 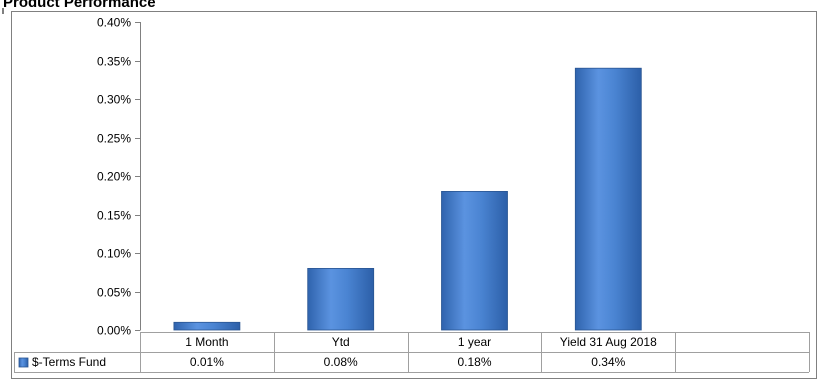 What do you see at coordinates (69, 362) in the screenshot?
I see `series-name: $-Terms Fund` at bounding box center [69, 362].